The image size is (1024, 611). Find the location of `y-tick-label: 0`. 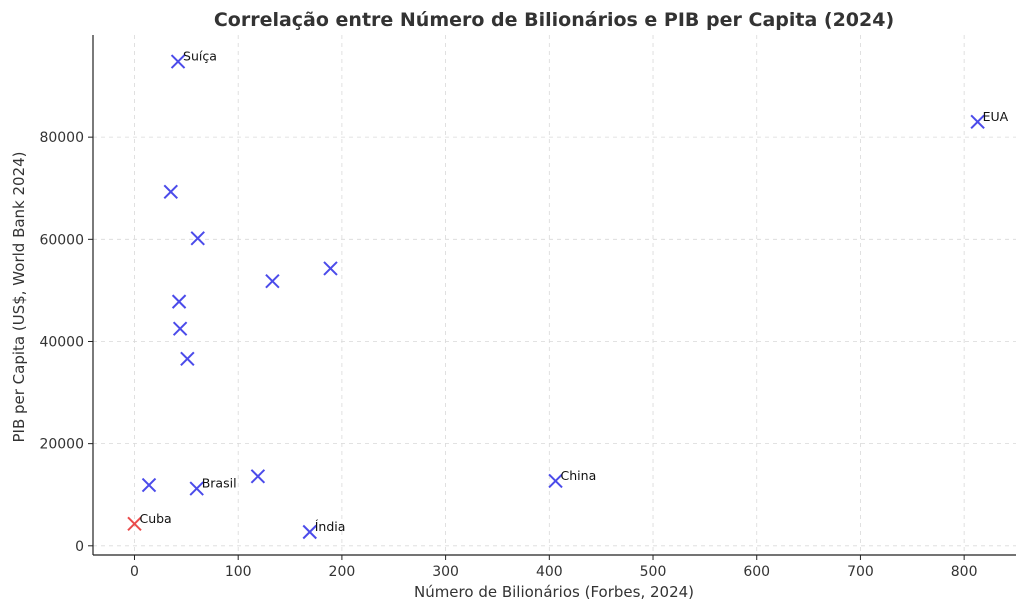

y-tick-label: 0 is located at coordinates (79, 547).